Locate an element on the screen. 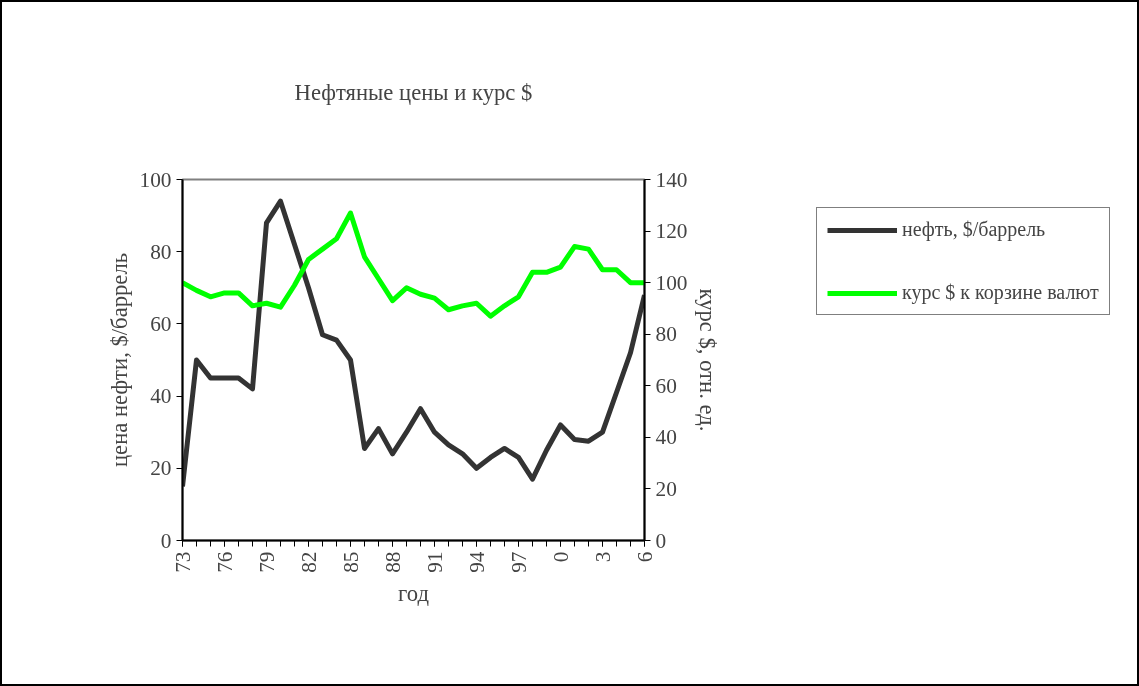 The height and width of the screenshot is (686, 1139). x-tick-label: 85 is located at coordinates (350, 562).